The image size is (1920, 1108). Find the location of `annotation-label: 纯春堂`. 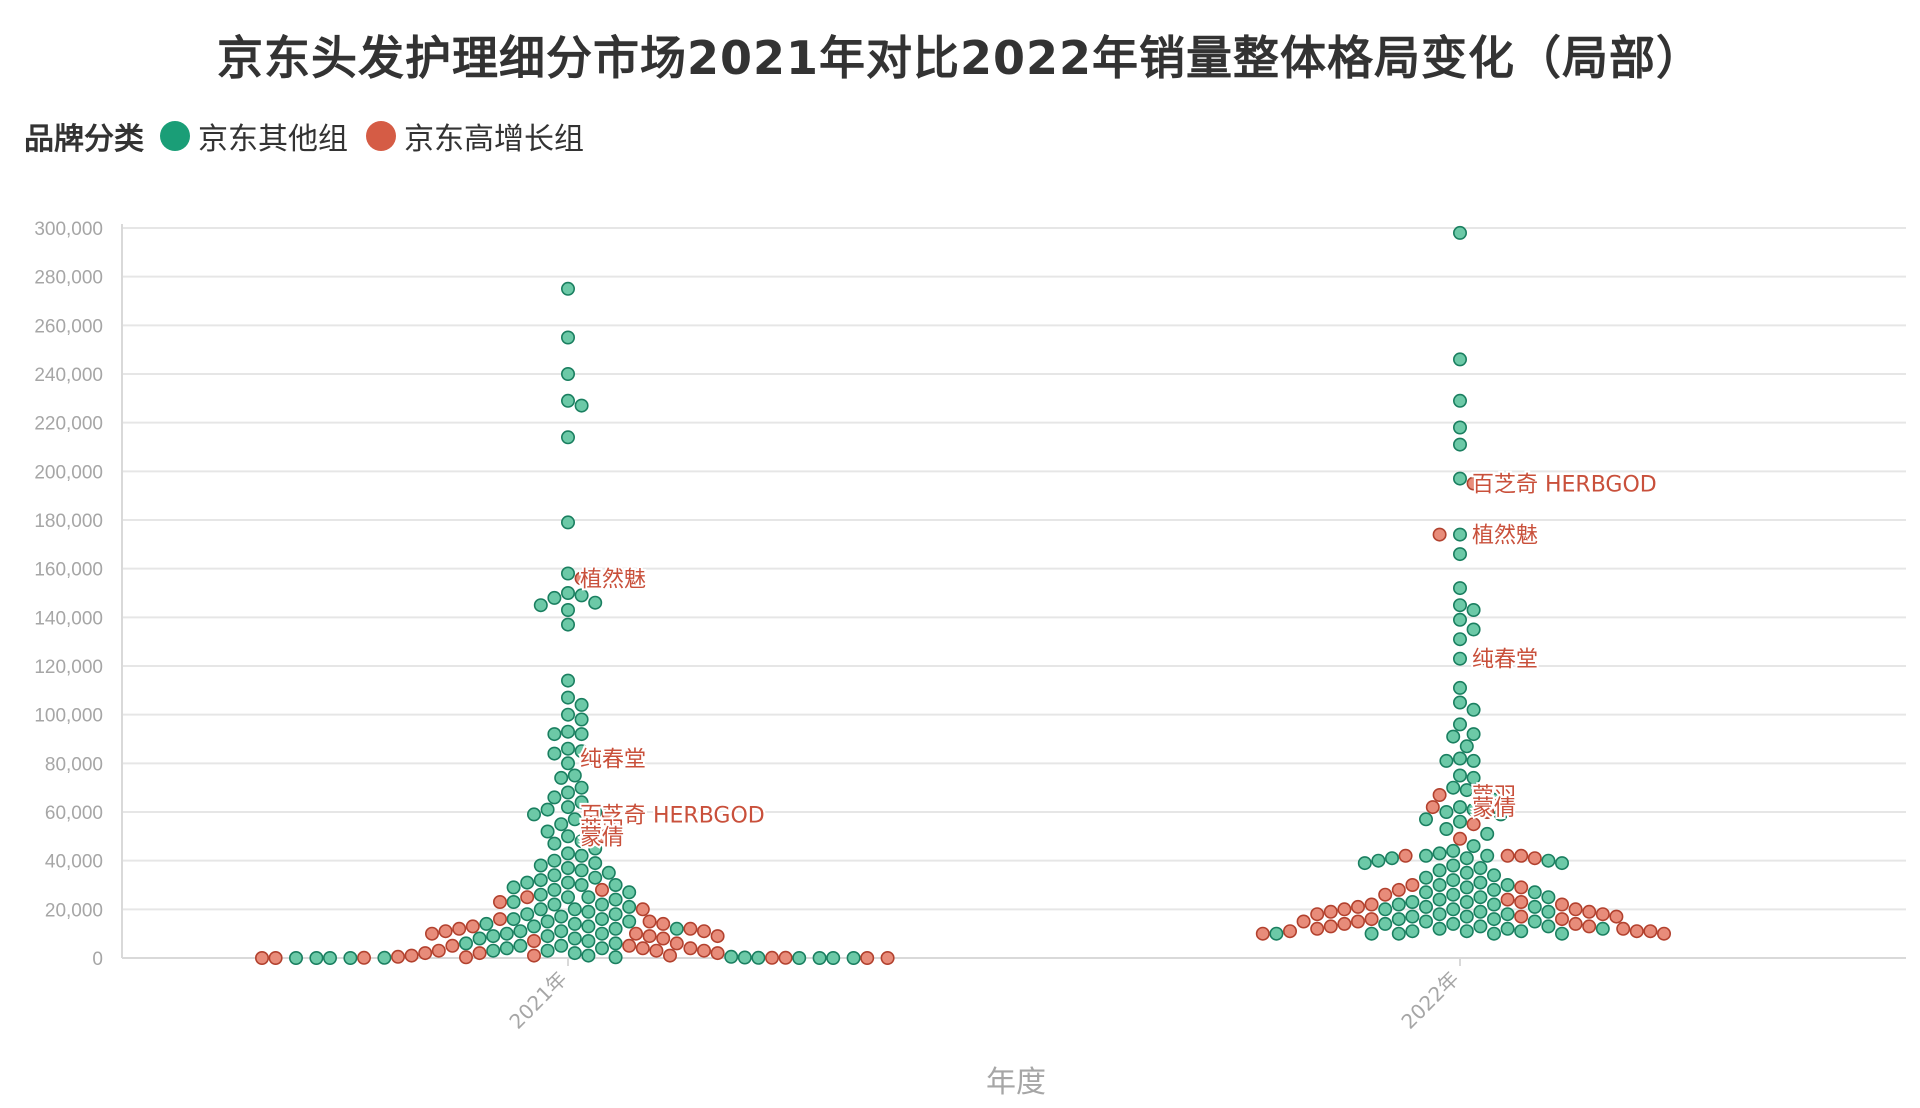

annotation-label: 纯春堂 is located at coordinates (613, 759).